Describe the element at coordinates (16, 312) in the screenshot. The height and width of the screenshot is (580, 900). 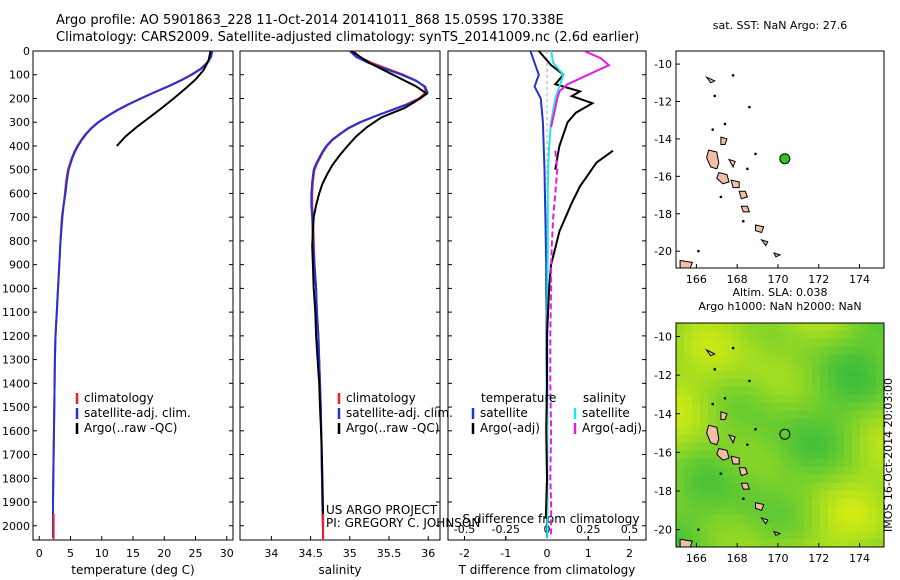
I see `depth-tick-label: 1100` at that location.